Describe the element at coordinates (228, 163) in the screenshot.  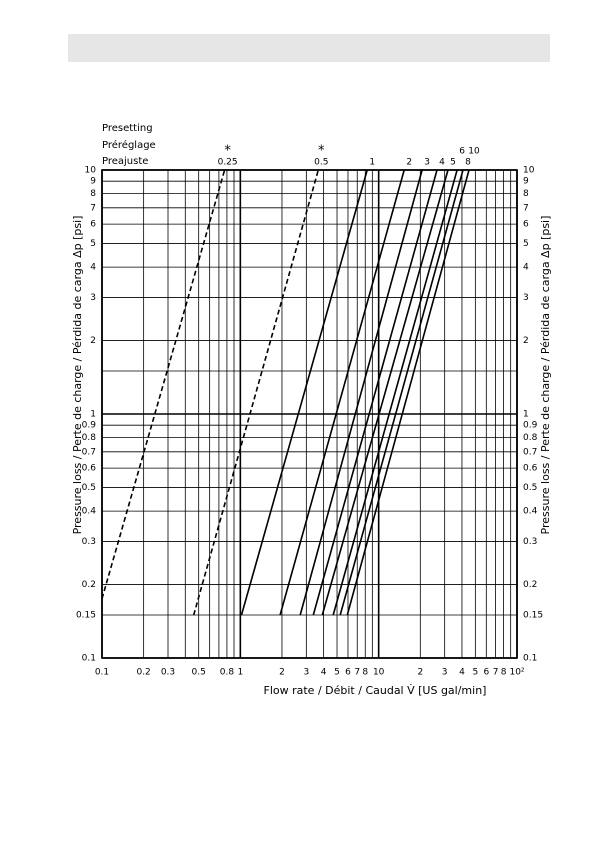
I see `series-label: 0.25` at that location.